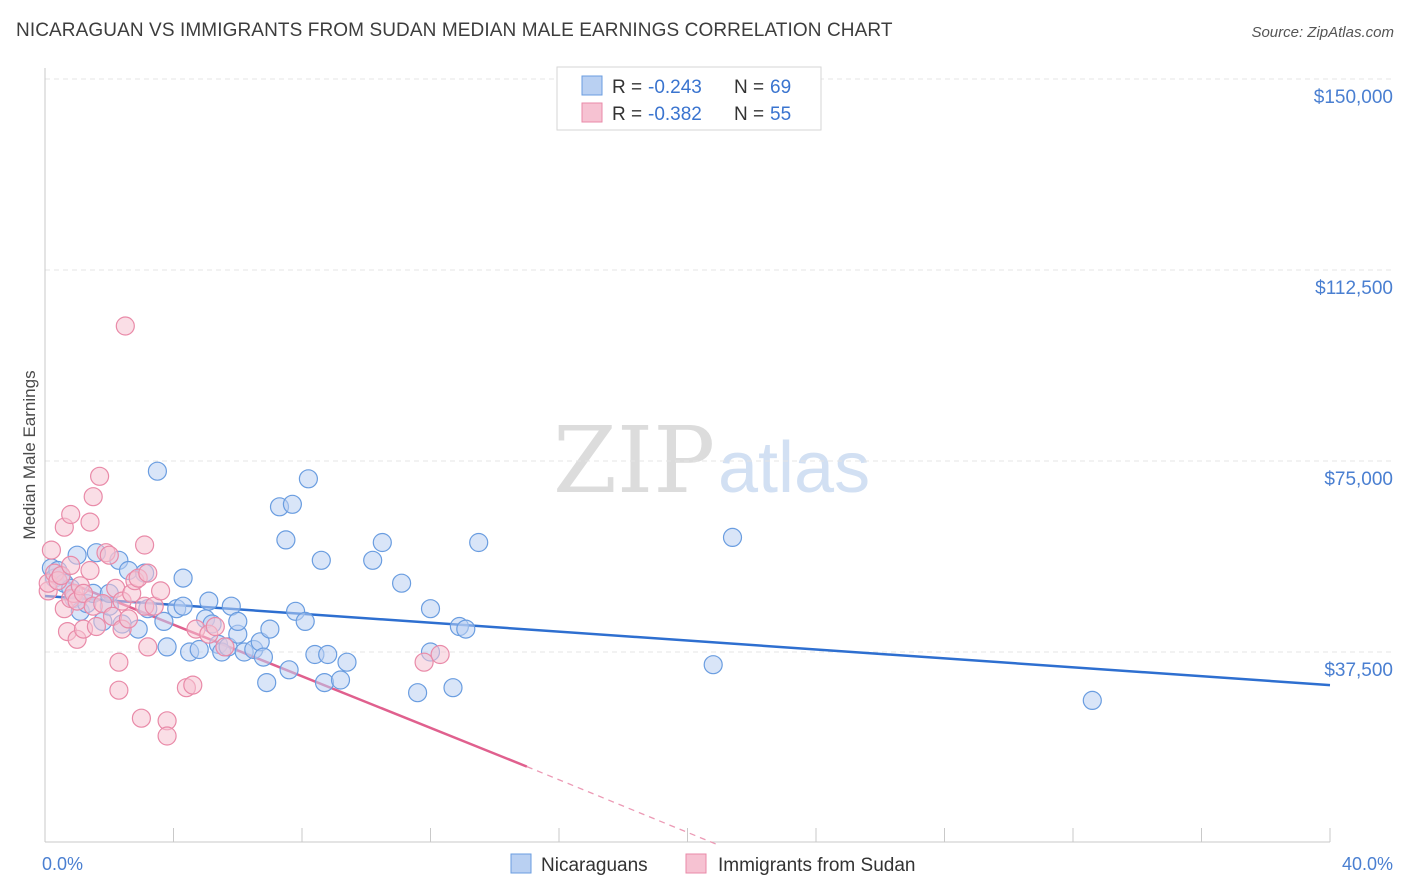 The image size is (1406, 892). What do you see at coordinates (712, 864) in the screenshot?
I see `series-legend: Nicaraguans Immigrants from Sudan` at bounding box center [712, 864].